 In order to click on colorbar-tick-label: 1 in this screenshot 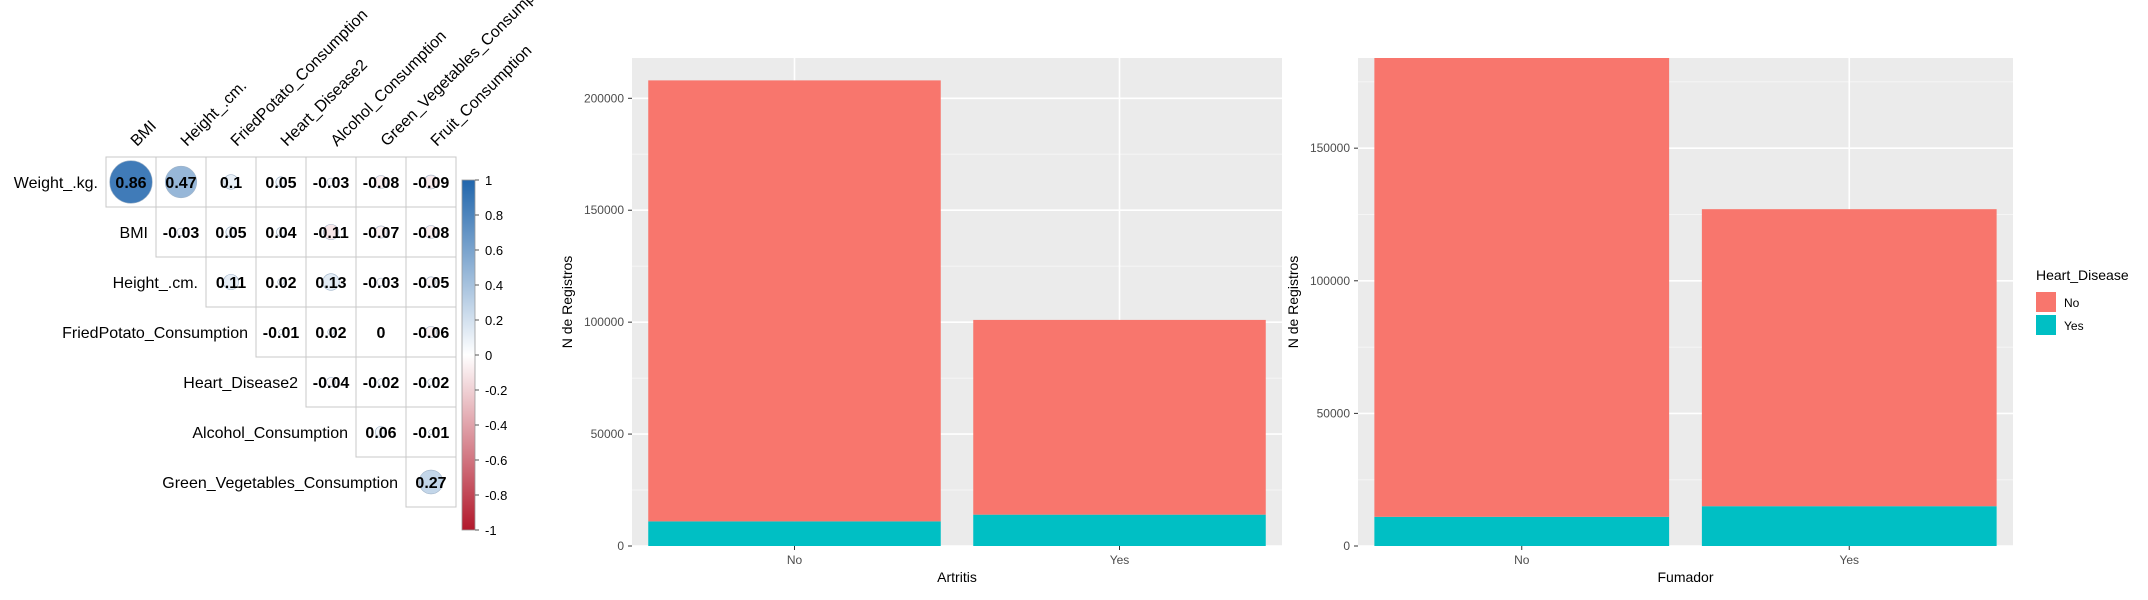, I will do `click(488, 180)`.